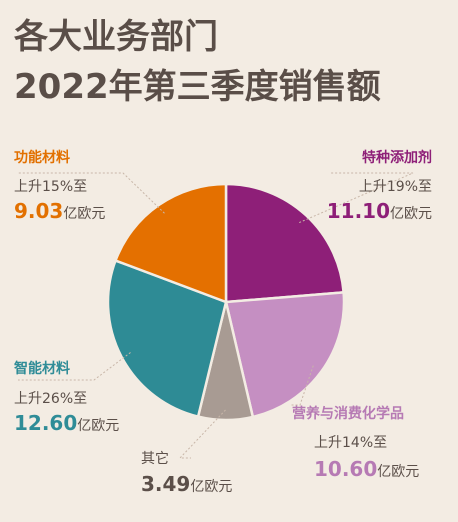  What do you see at coordinates (358, 211) in the screenshot?
I see `slice-value-0: 11.10` at bounding box center [358, 211].